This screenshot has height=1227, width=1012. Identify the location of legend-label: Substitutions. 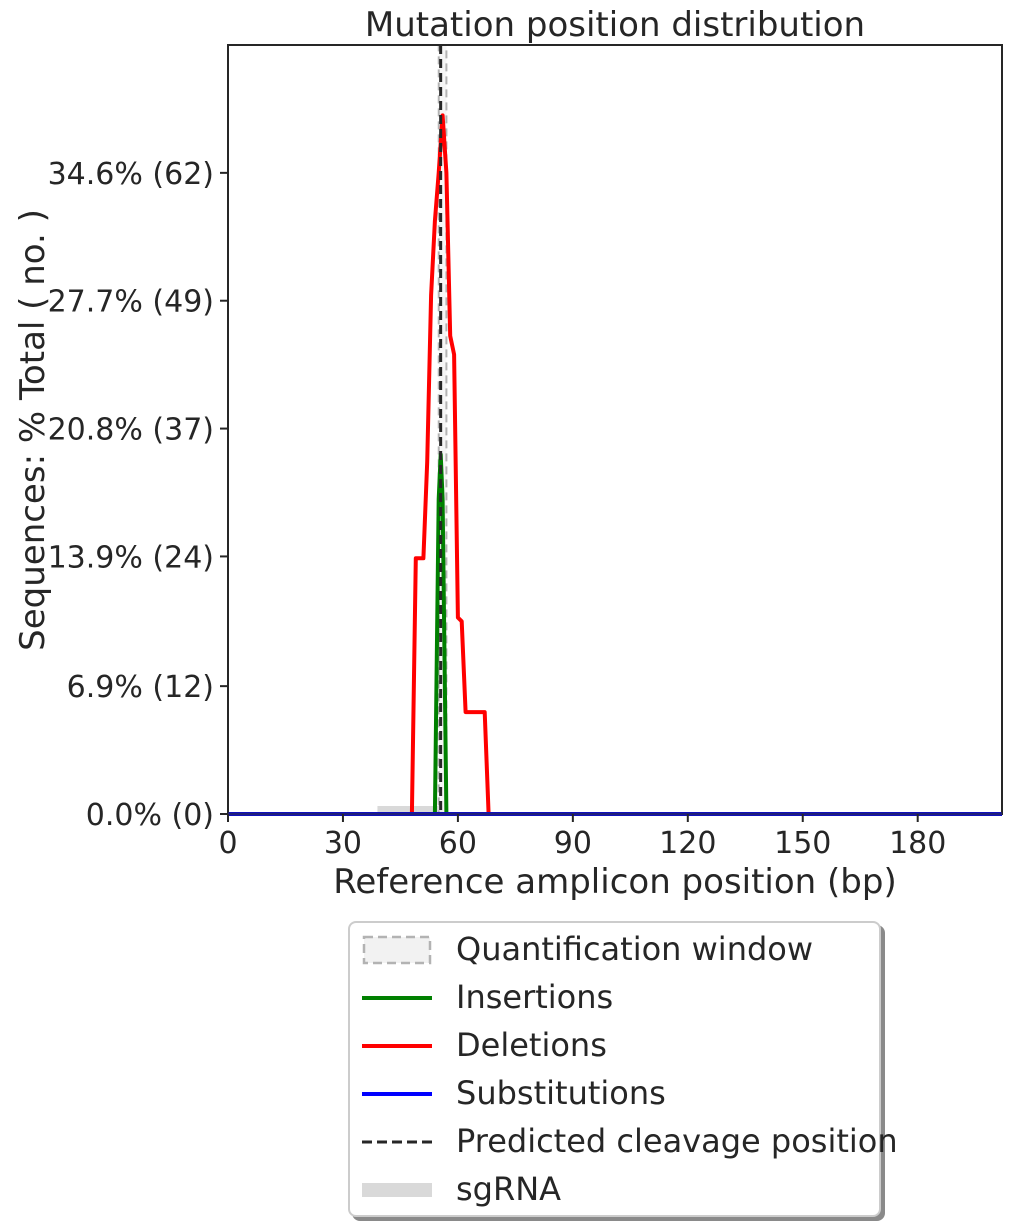
(561, 1093).